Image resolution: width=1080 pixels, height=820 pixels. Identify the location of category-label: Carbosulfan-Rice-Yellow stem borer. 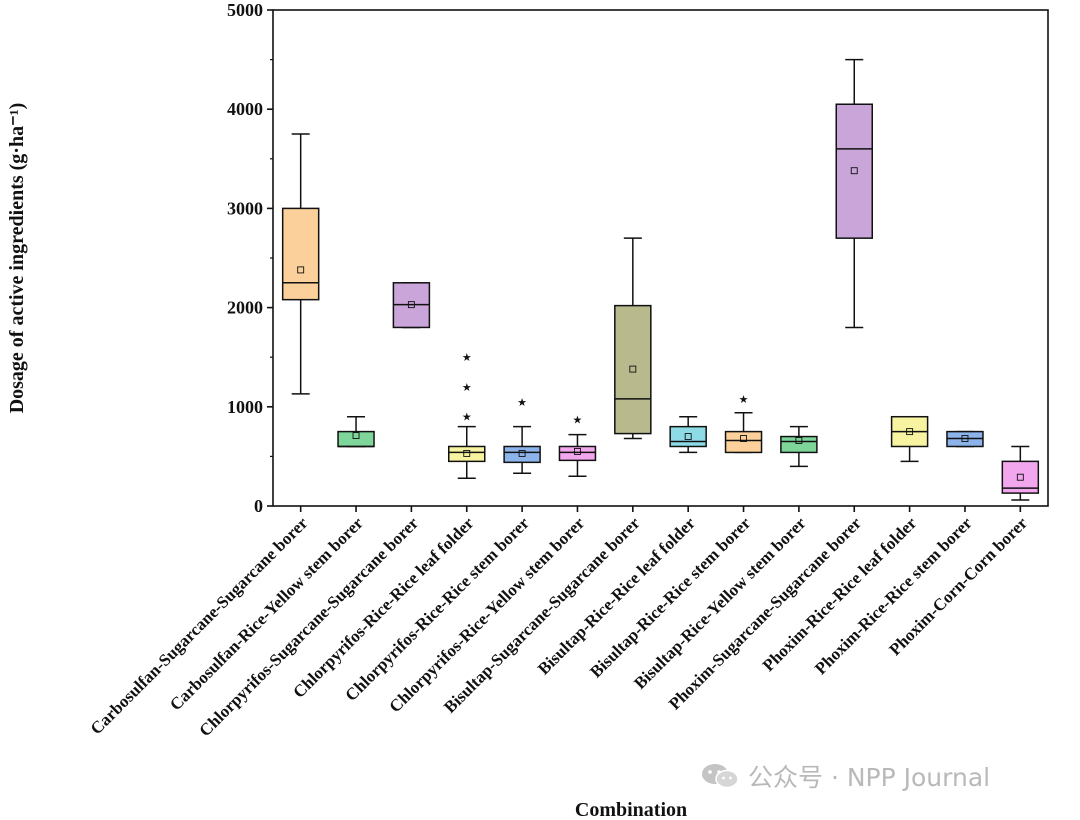
(266, 613).